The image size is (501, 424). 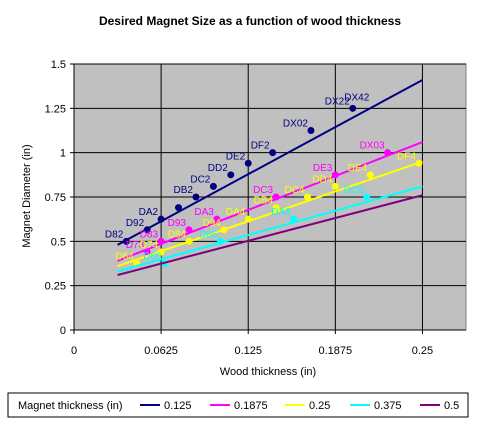 I want to click on y-tick-label: 1.25, so click(x=55, y=109).